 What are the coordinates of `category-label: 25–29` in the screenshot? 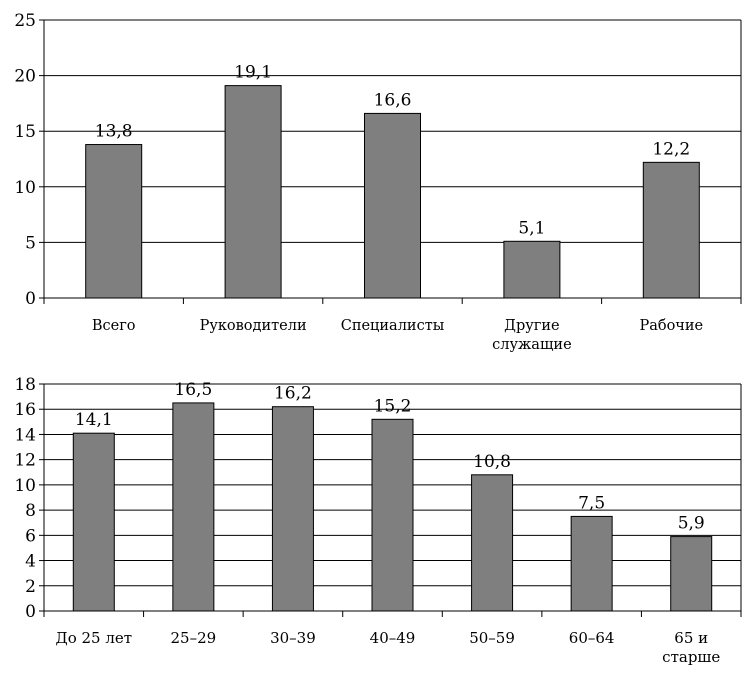 It's located at (194, 638).